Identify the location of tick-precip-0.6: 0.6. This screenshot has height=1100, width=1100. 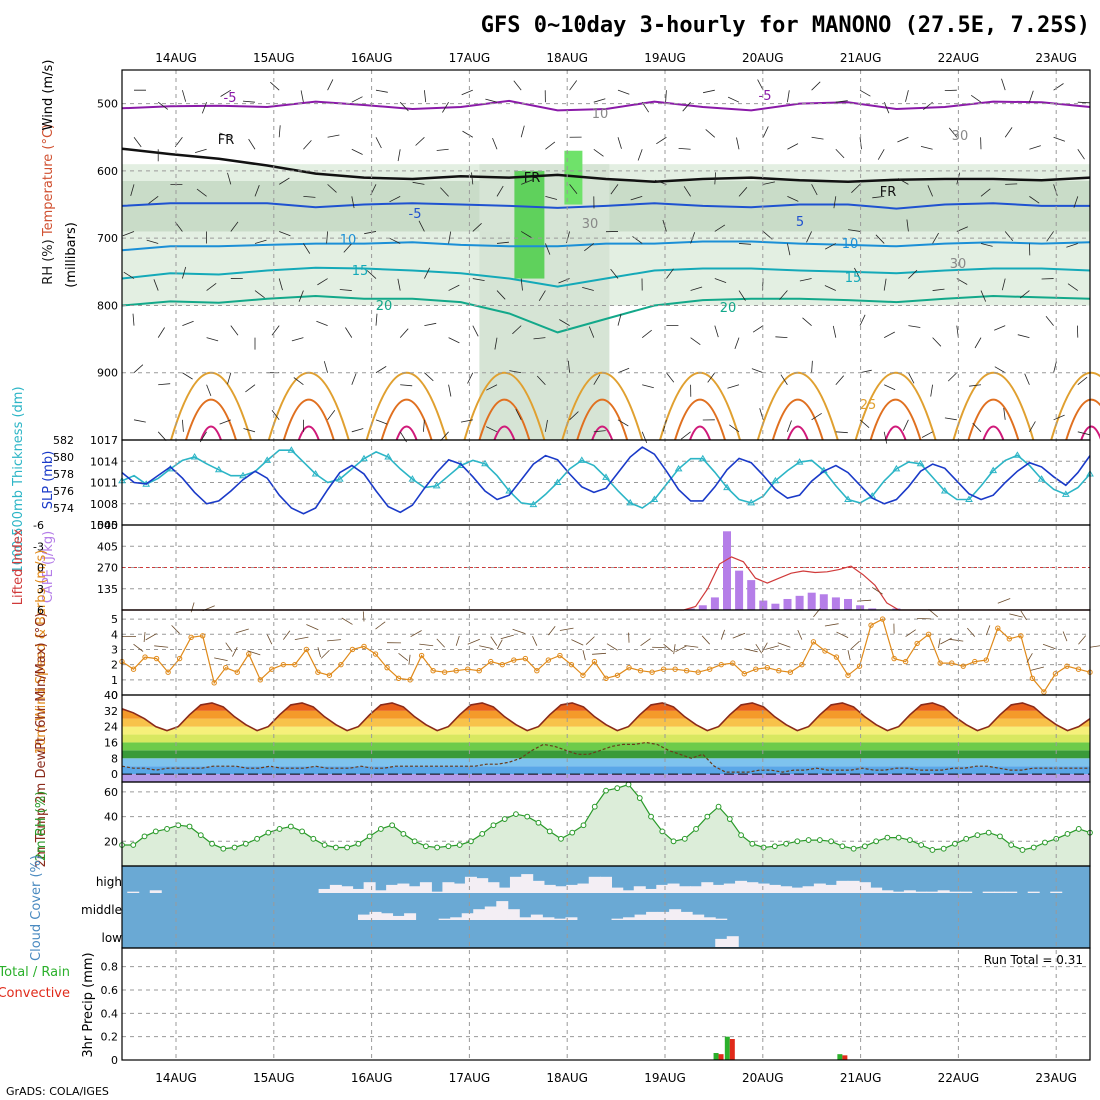
(110, 990).